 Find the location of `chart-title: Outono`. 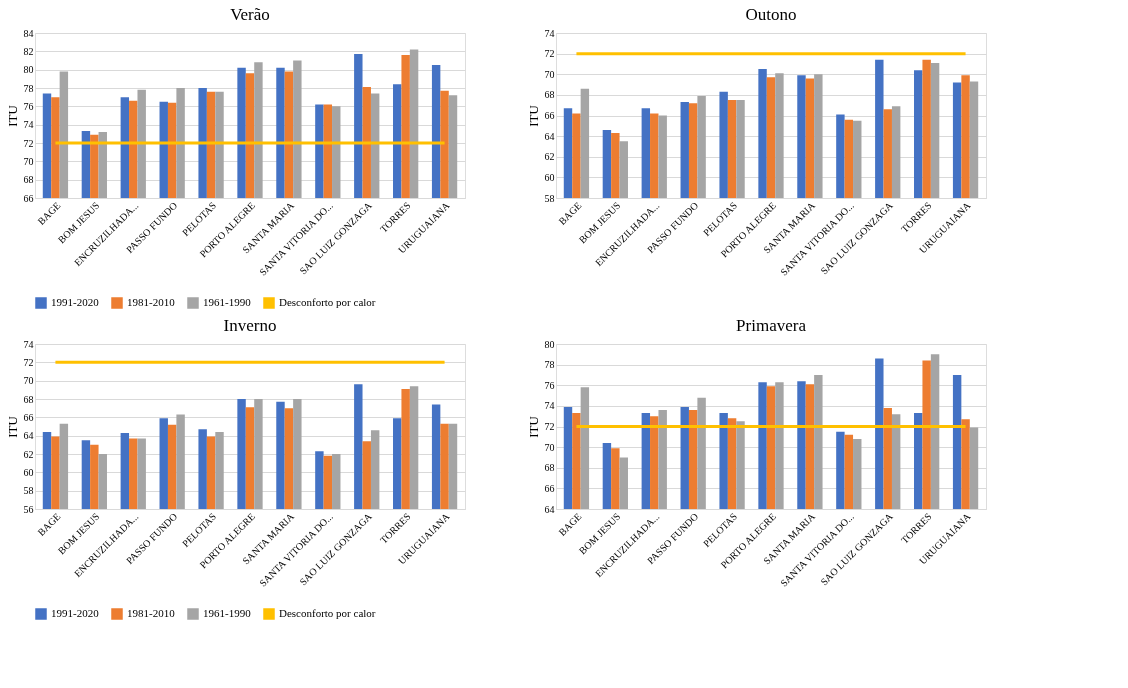

chart-title: Outono is located at coordinates (771, 14).